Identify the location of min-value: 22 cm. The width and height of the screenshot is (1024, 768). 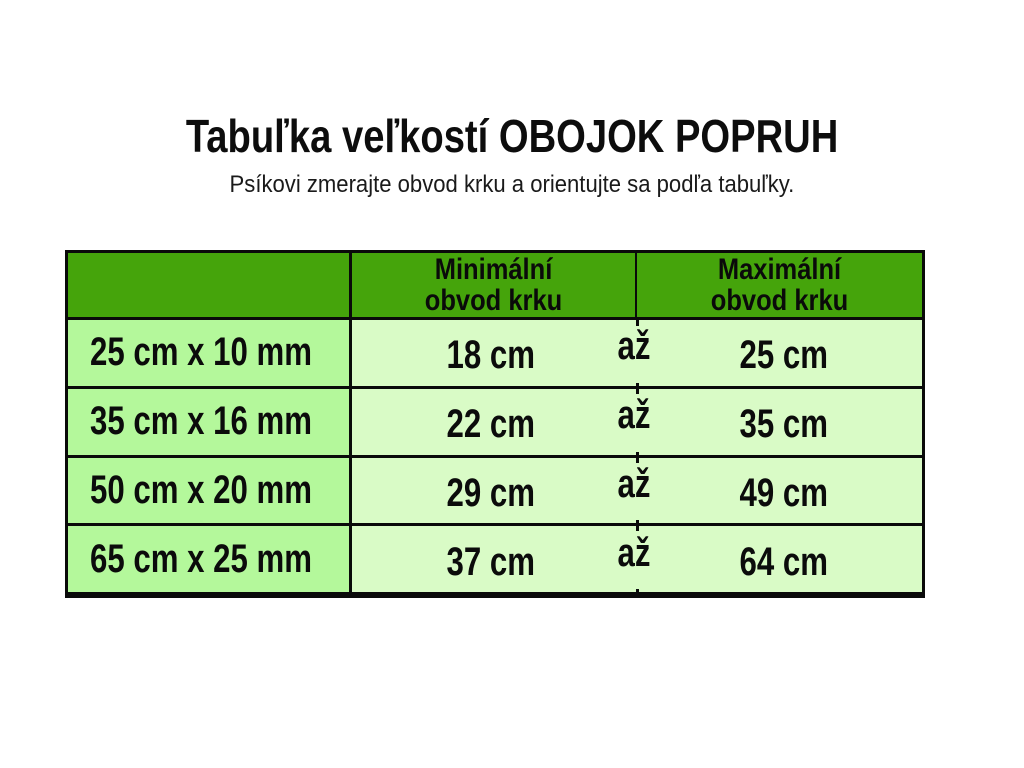
(490, 424).